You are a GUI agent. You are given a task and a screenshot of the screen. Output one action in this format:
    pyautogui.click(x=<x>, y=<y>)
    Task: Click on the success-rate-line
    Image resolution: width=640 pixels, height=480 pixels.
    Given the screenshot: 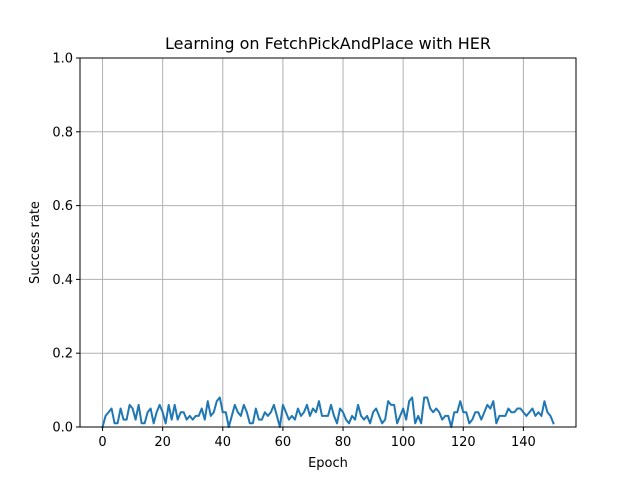 What is the action you would take?
    pyautogui.click(x=328, y=412)
    